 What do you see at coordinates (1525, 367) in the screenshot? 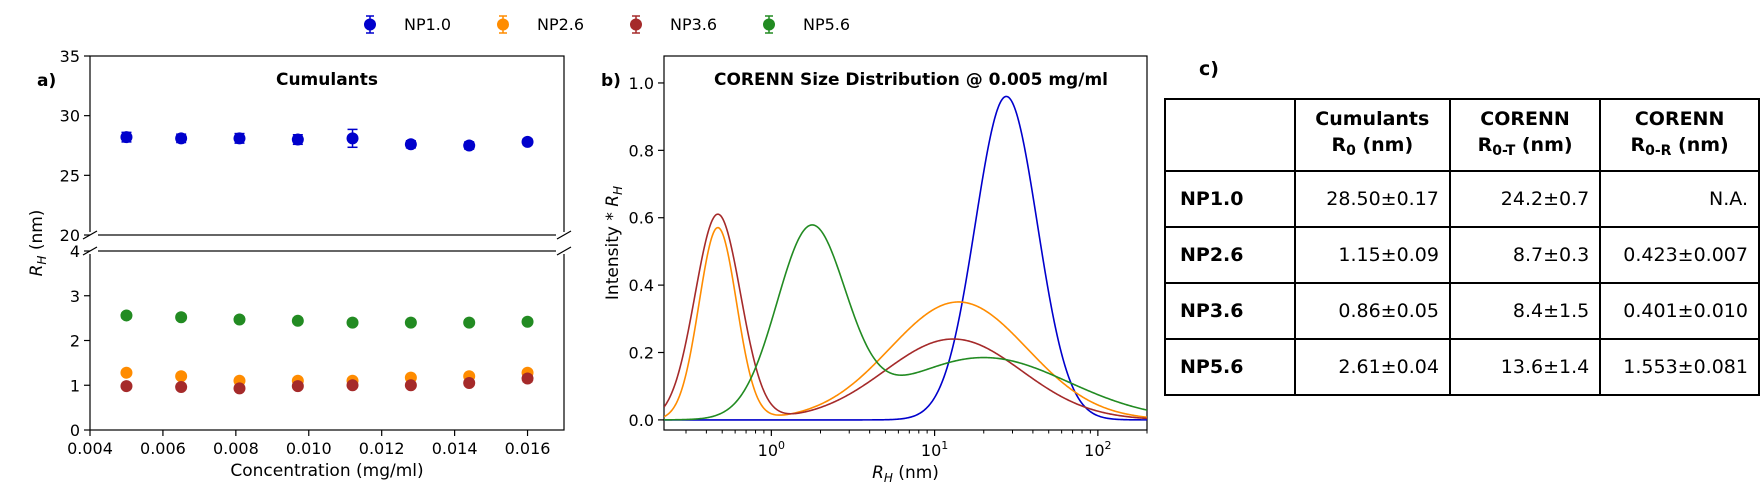
I see `table-cell: 13.6±1.4` at bounding box center [1525, 367].